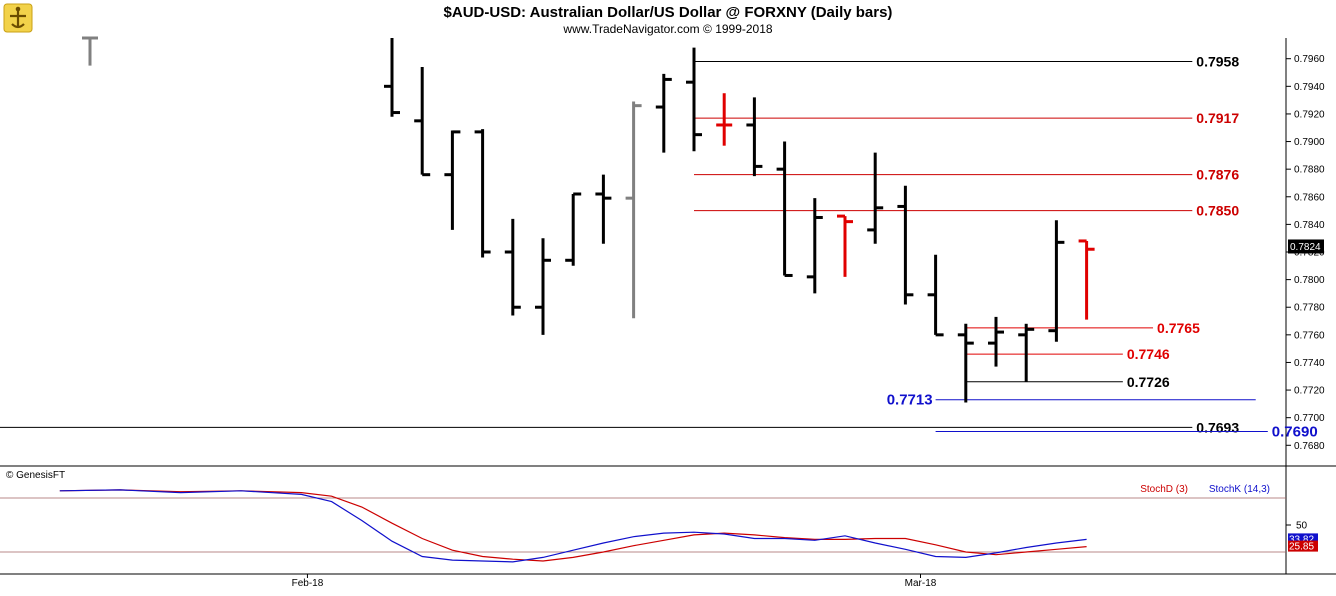 Image resolution: width=1336 pixels, height=596 pixels. Describe the element at coordinates (1148, 382) in the screenshot. I see `level-label: 0.7726` at that location.